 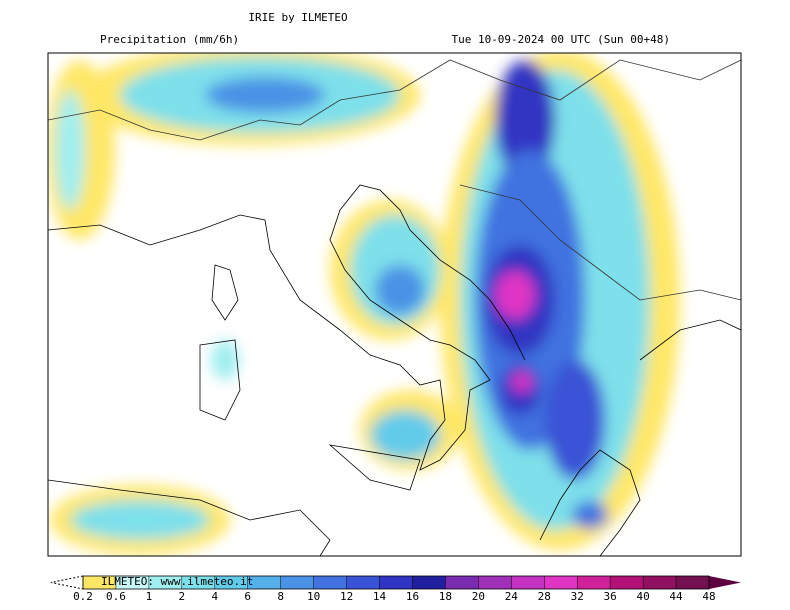 What do you see at coordinates (67, 582) in the screenshot?
I see `colorbar-under` at bounding box center [67, 582].